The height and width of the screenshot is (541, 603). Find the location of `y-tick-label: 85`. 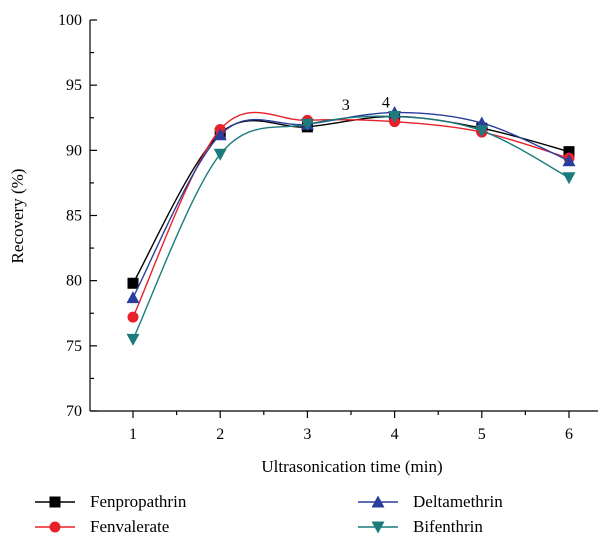

y-tick-label: 85 is located at coordinates (74, 216).